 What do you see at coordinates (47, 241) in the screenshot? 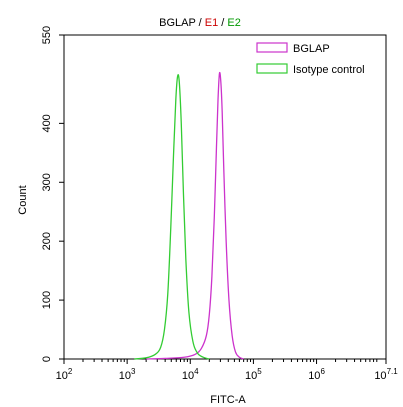
I see `y-tick-label: 200` at bounding box center [47, 241].